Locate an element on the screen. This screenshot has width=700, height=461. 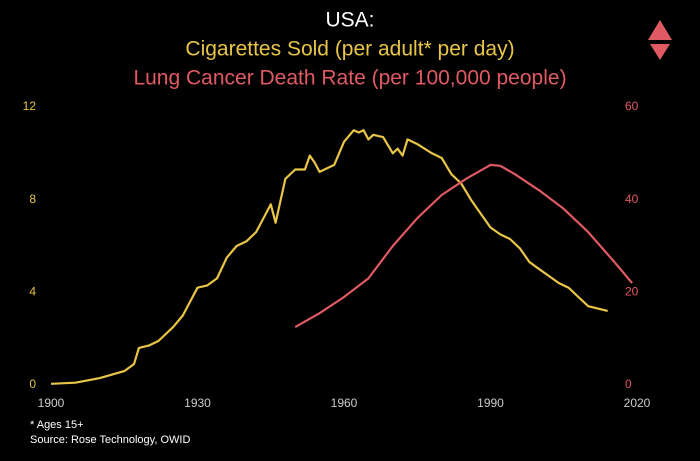
y-tick-label: 12 is located at coordinates (30, 106).